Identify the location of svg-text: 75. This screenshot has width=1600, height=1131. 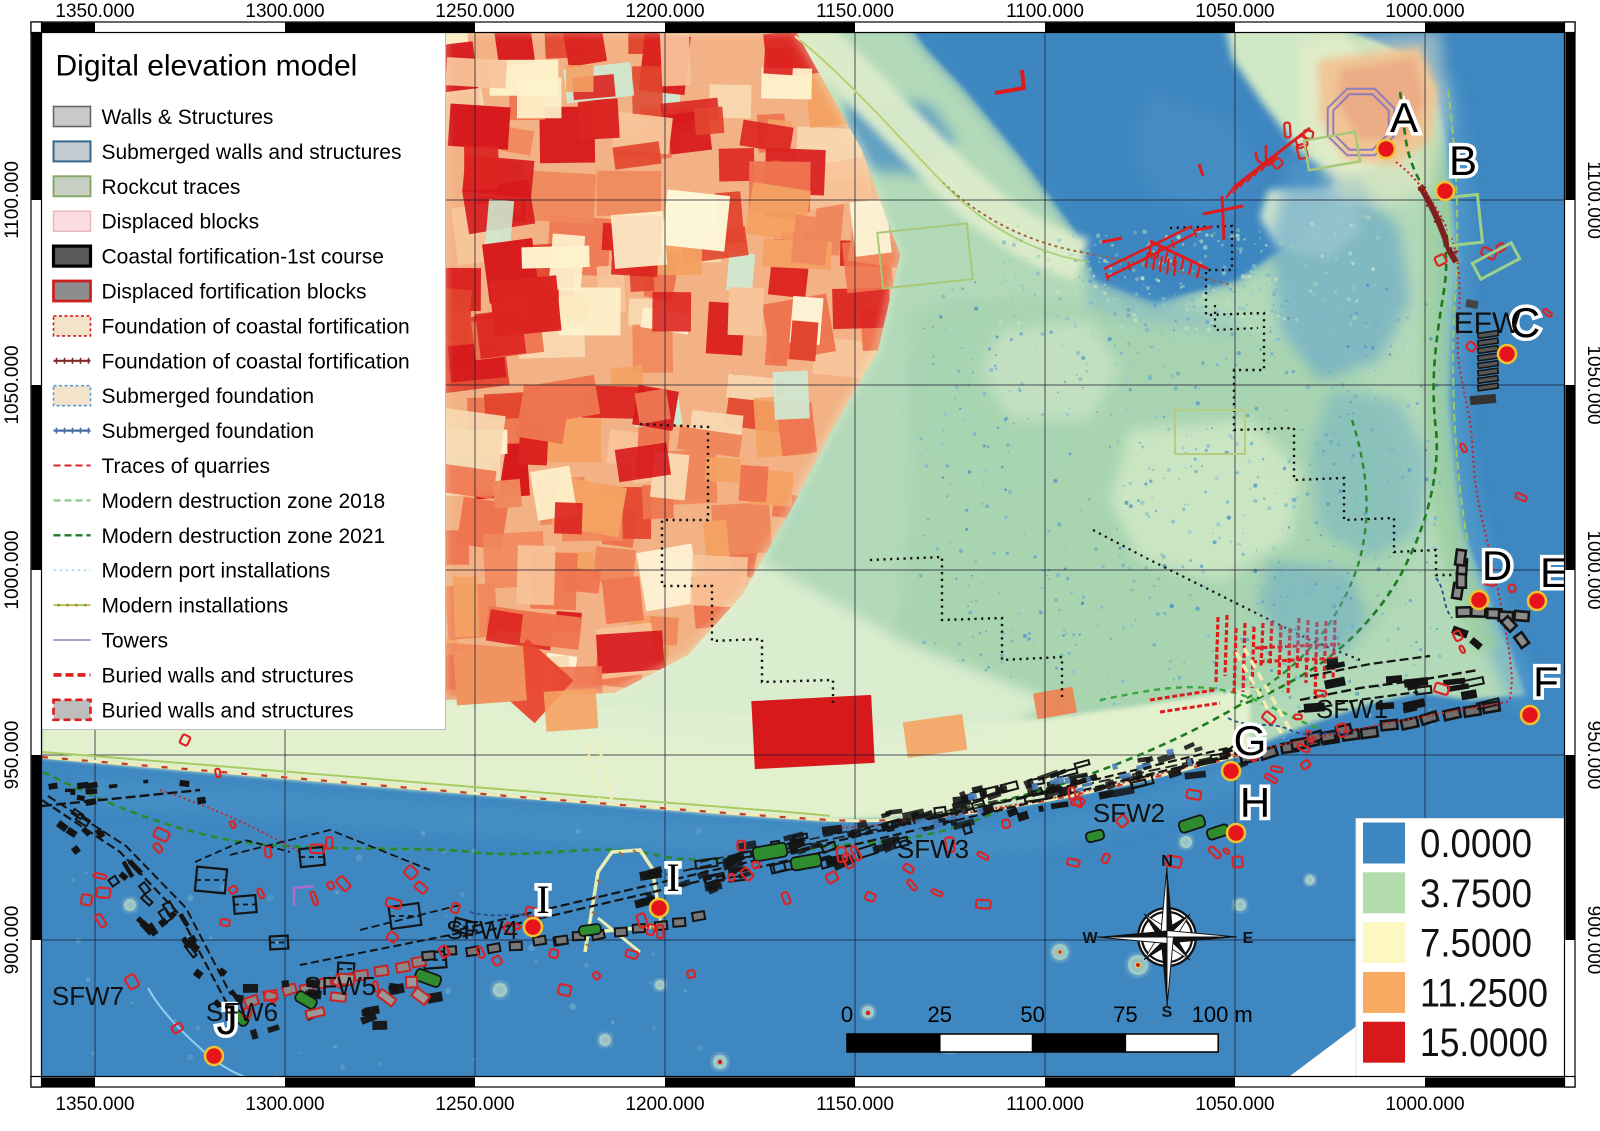
(1125, 1014).